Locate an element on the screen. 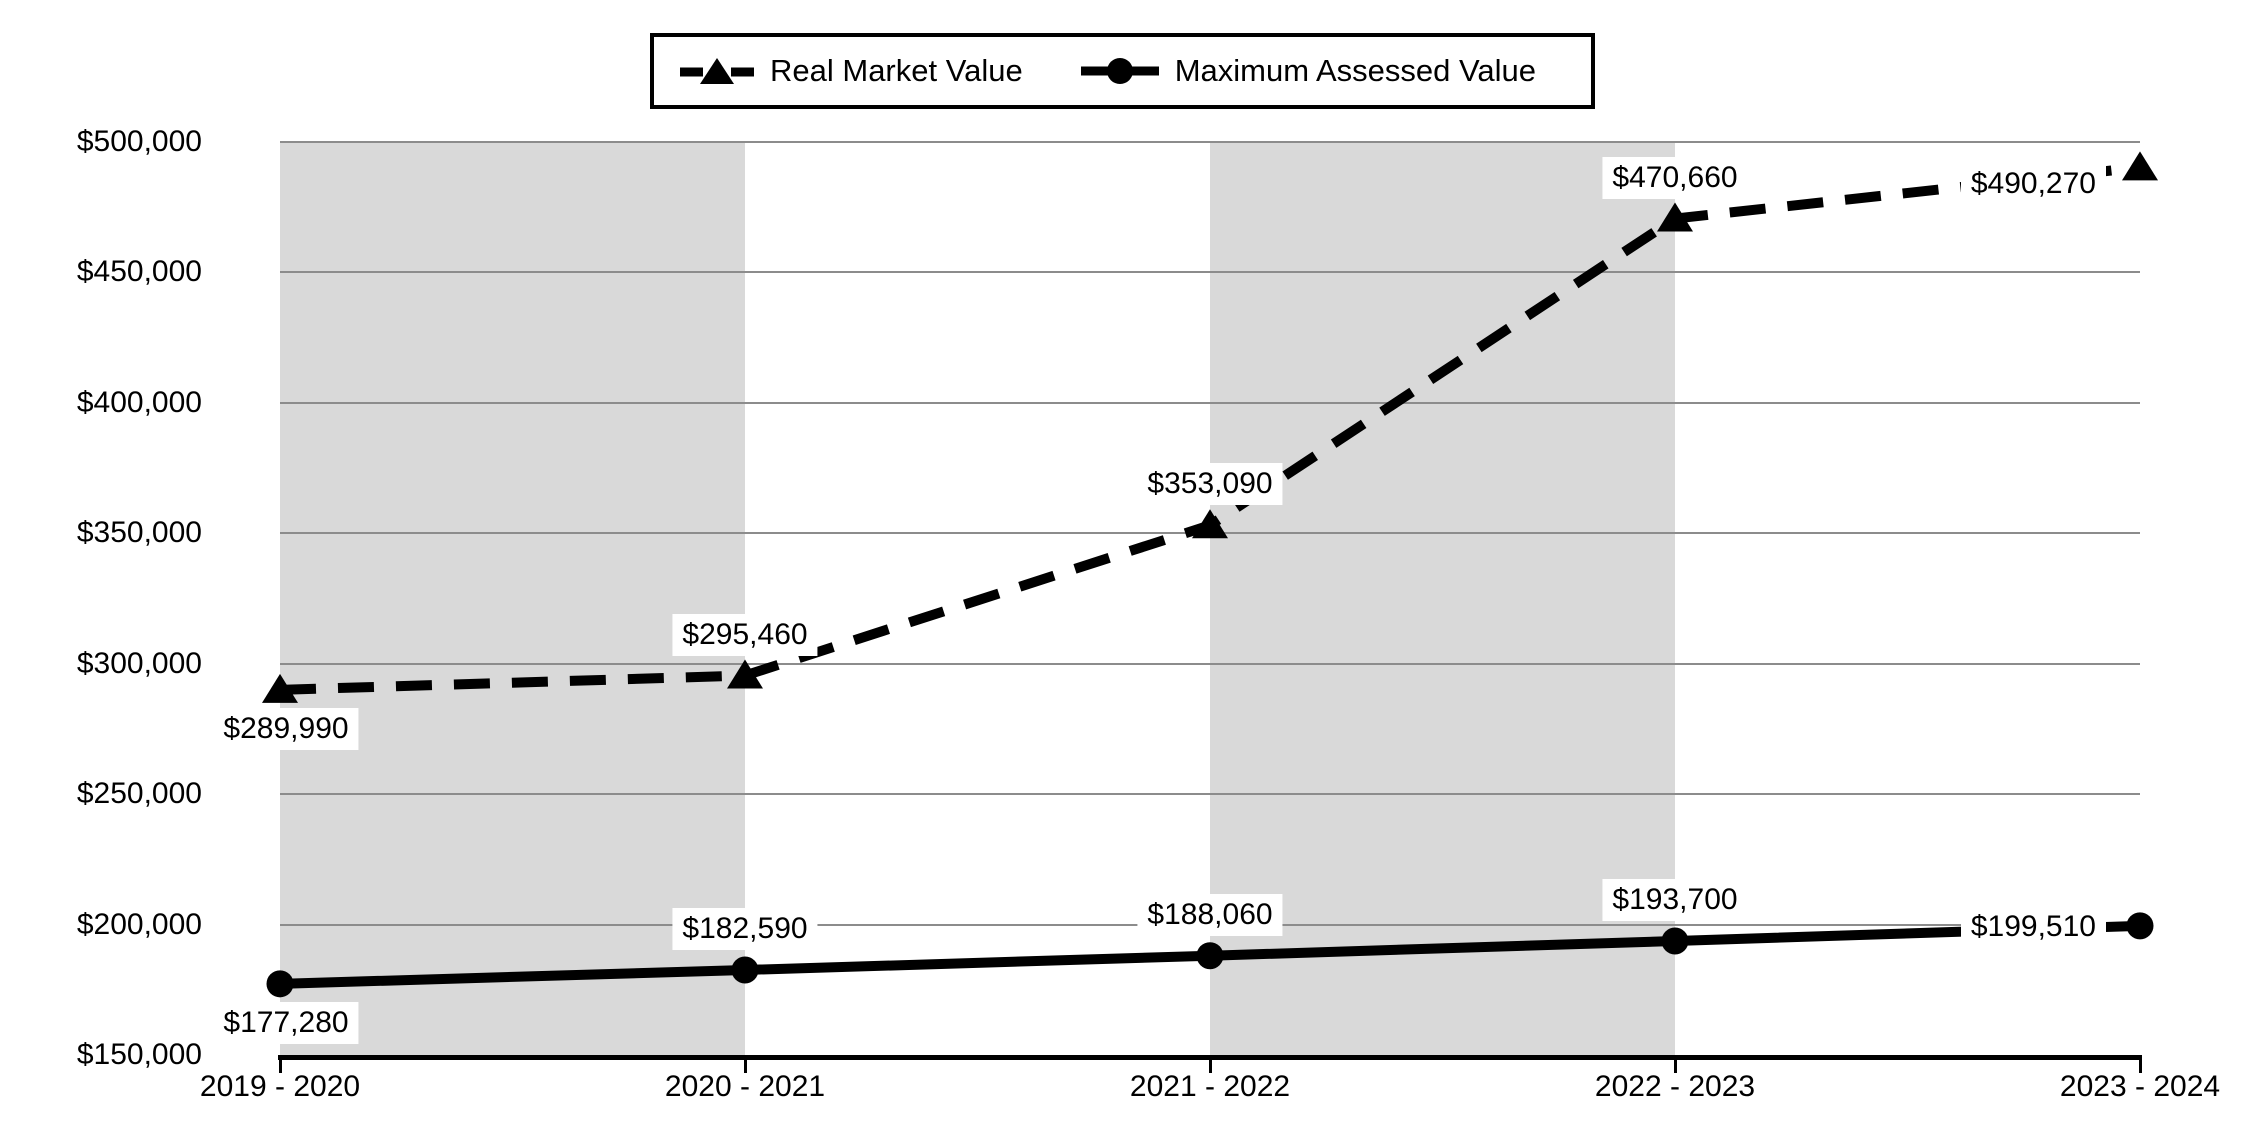  legend-item-maximum-assessed-value: Maximum Assessed Value is located at coordinates (1308, 71).